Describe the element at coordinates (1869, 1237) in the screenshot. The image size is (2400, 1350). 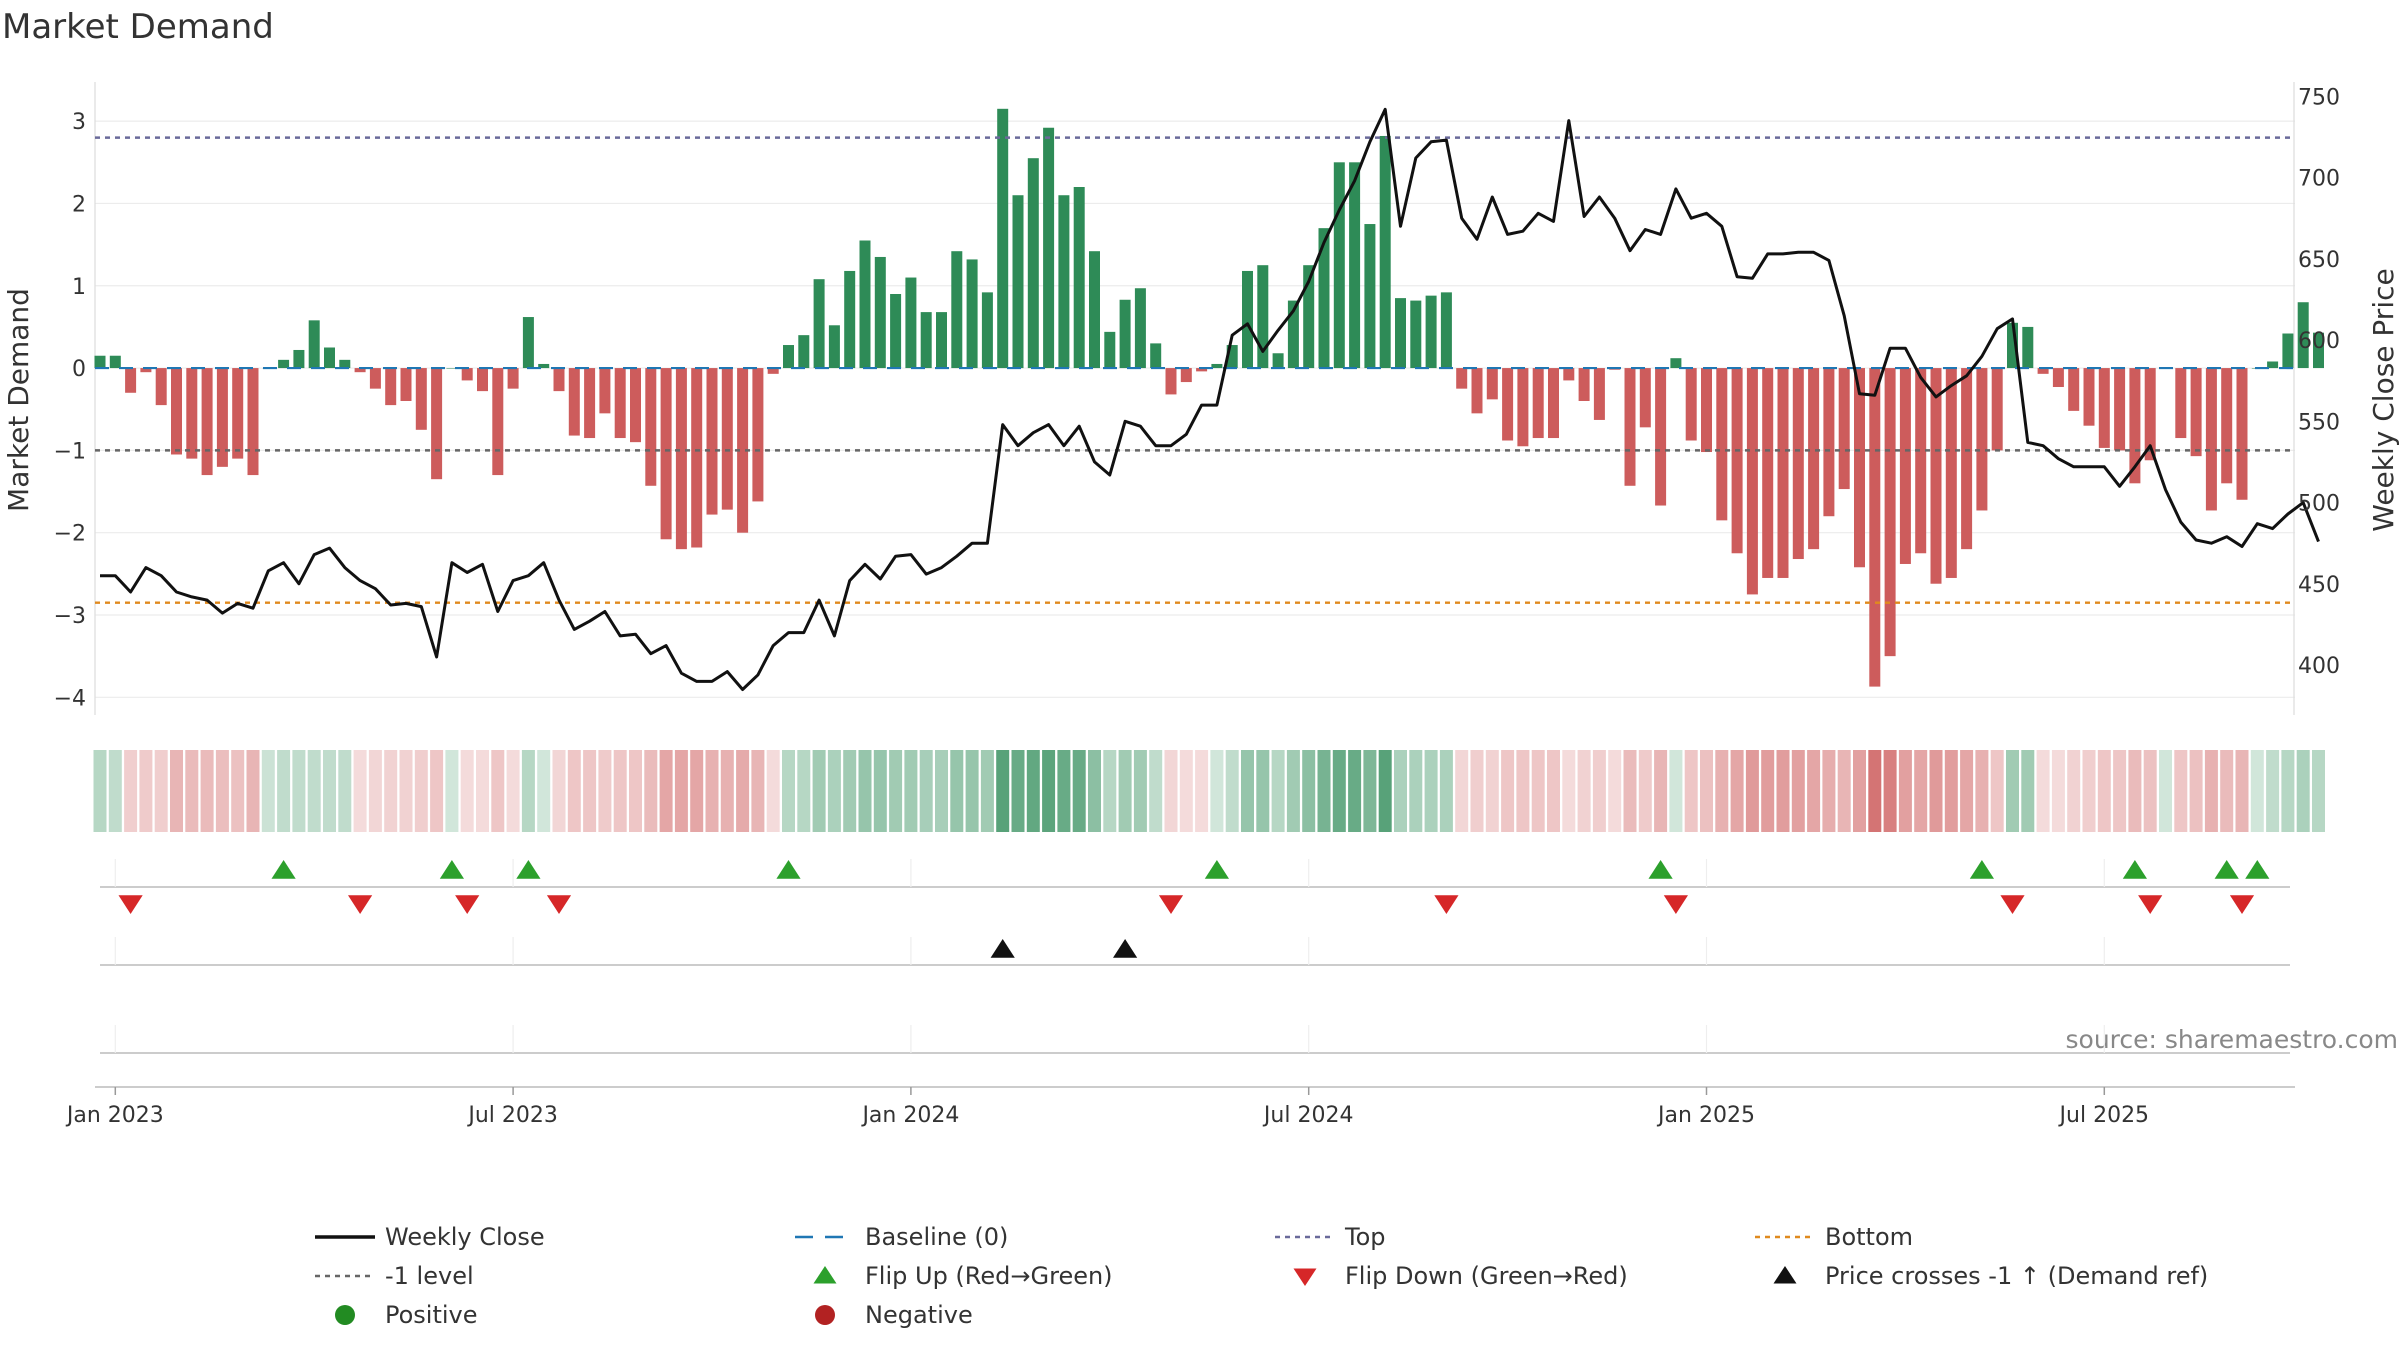
I see `legend-label: Bottom` at that location.